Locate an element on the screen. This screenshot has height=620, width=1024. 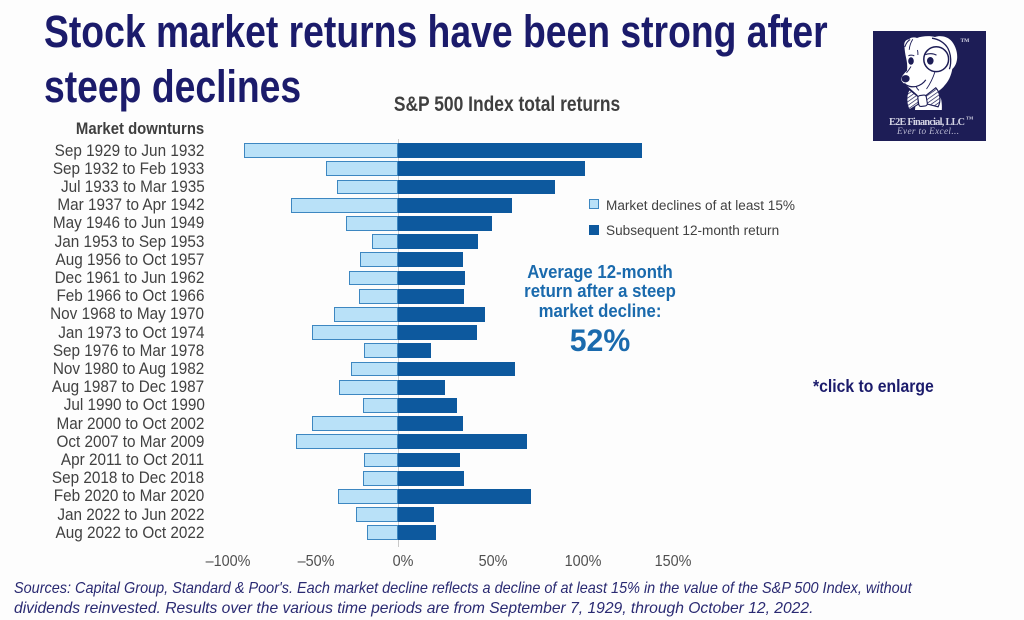
svg-text: E2E Financial, LLC is located at coordinates (927, 122).